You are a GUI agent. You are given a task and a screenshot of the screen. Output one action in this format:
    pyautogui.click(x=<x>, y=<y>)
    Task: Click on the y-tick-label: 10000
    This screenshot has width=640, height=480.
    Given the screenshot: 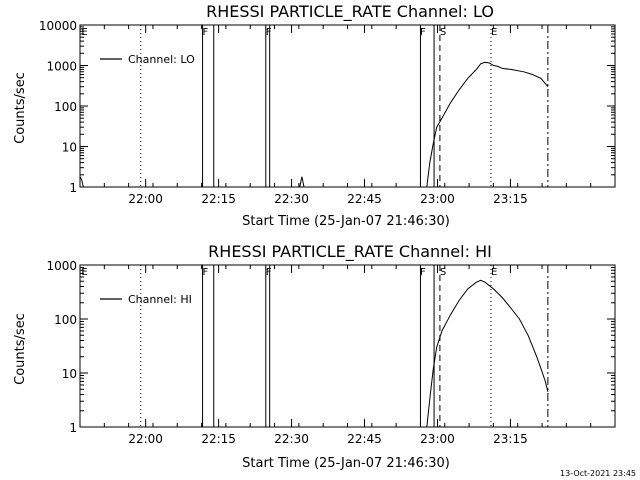 What is the action you would take?
    pyautogui.click(x=58, y=26)
    